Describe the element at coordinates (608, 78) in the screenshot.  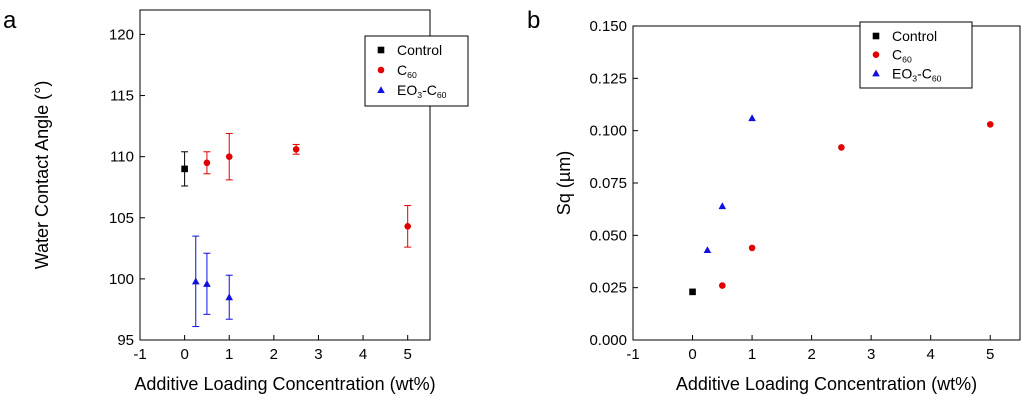
I see `y-tick-label: 0.125` at that location.